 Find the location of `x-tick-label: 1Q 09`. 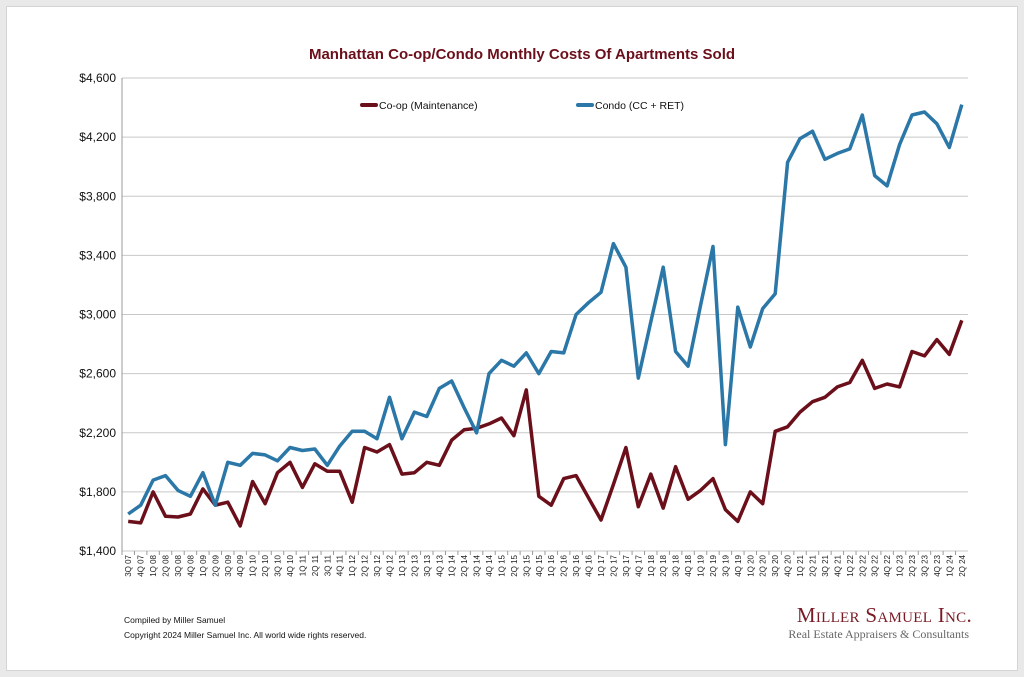

x-tick-label: 1Q 09 is located at coordinates (203, 565).